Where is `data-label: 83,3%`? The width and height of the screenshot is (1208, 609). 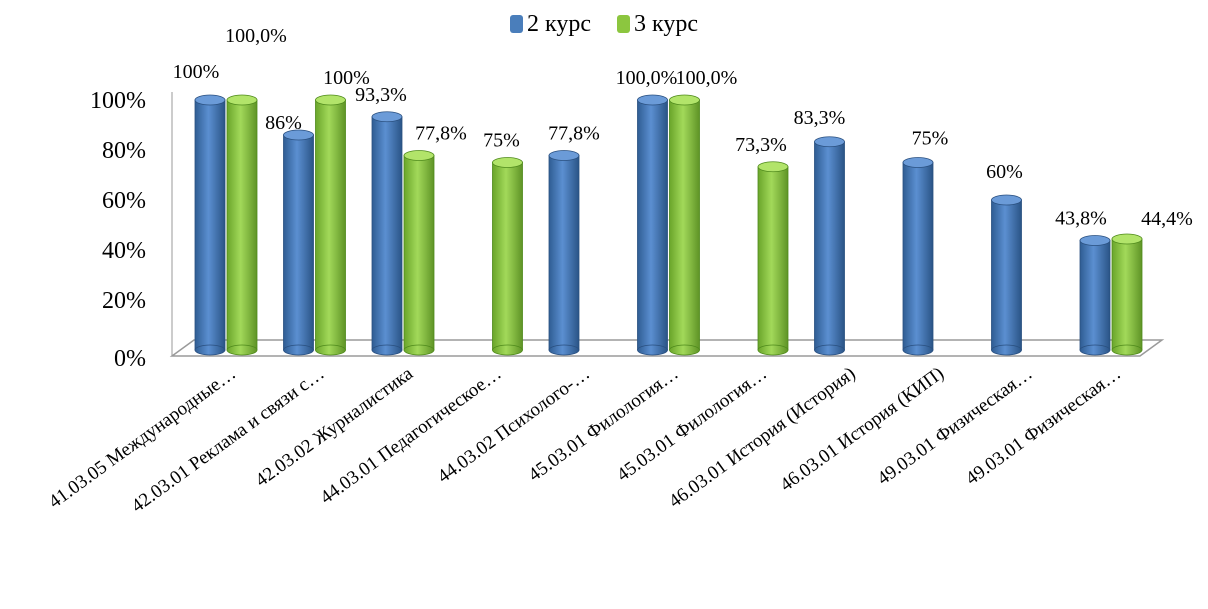 data-label: 83,3% is located at coordinates (820, 118).